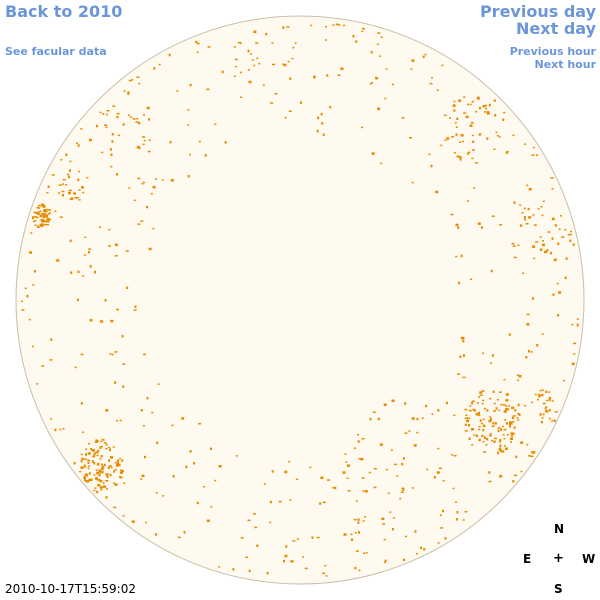  What do you see at coordinates (56, 51) in the screenshot?
I see `facular-data-link: See facular data` at bounding box center [56, 51].